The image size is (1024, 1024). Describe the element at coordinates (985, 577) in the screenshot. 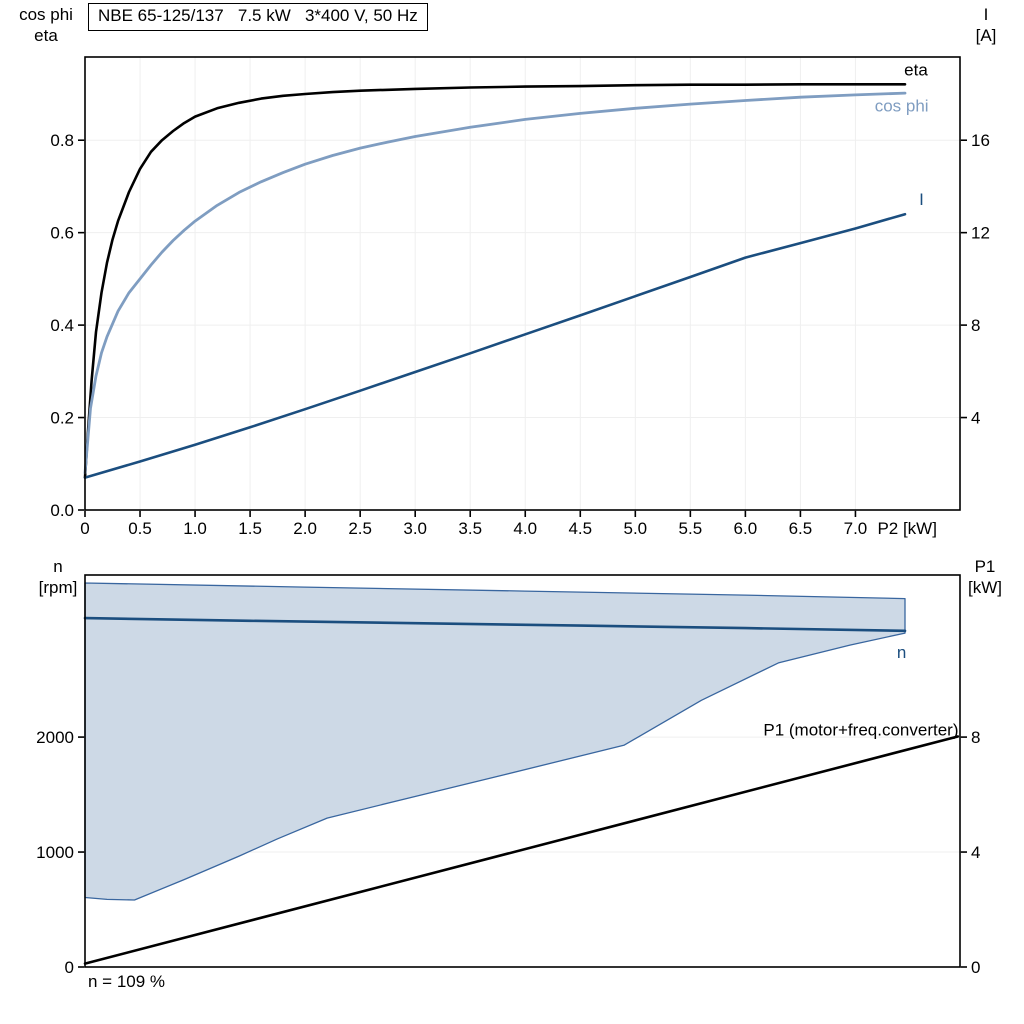

I see `bottom-right-axis-title: P1 [kW]` at that location.